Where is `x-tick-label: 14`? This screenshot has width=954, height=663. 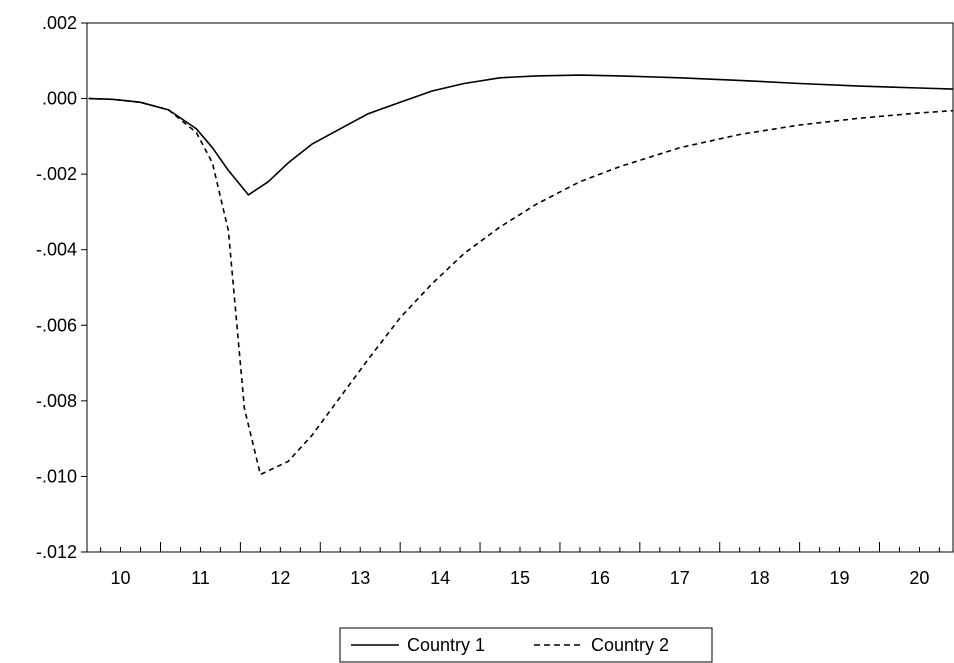
x-tick-label: 14 is located at coordinates (440, 578).